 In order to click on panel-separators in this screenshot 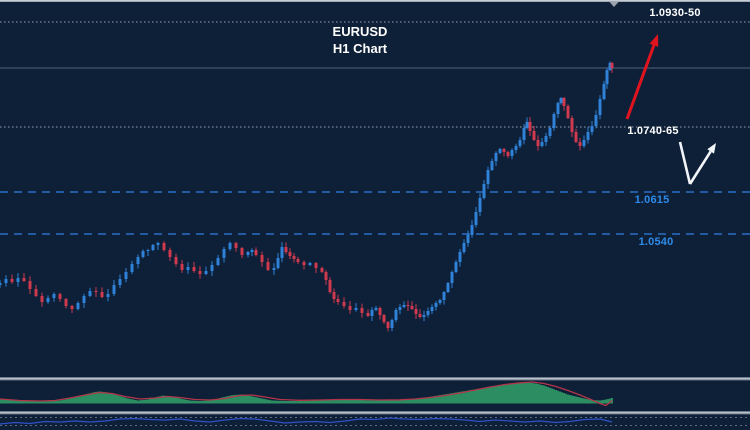, I will do `click(375, 396)`.